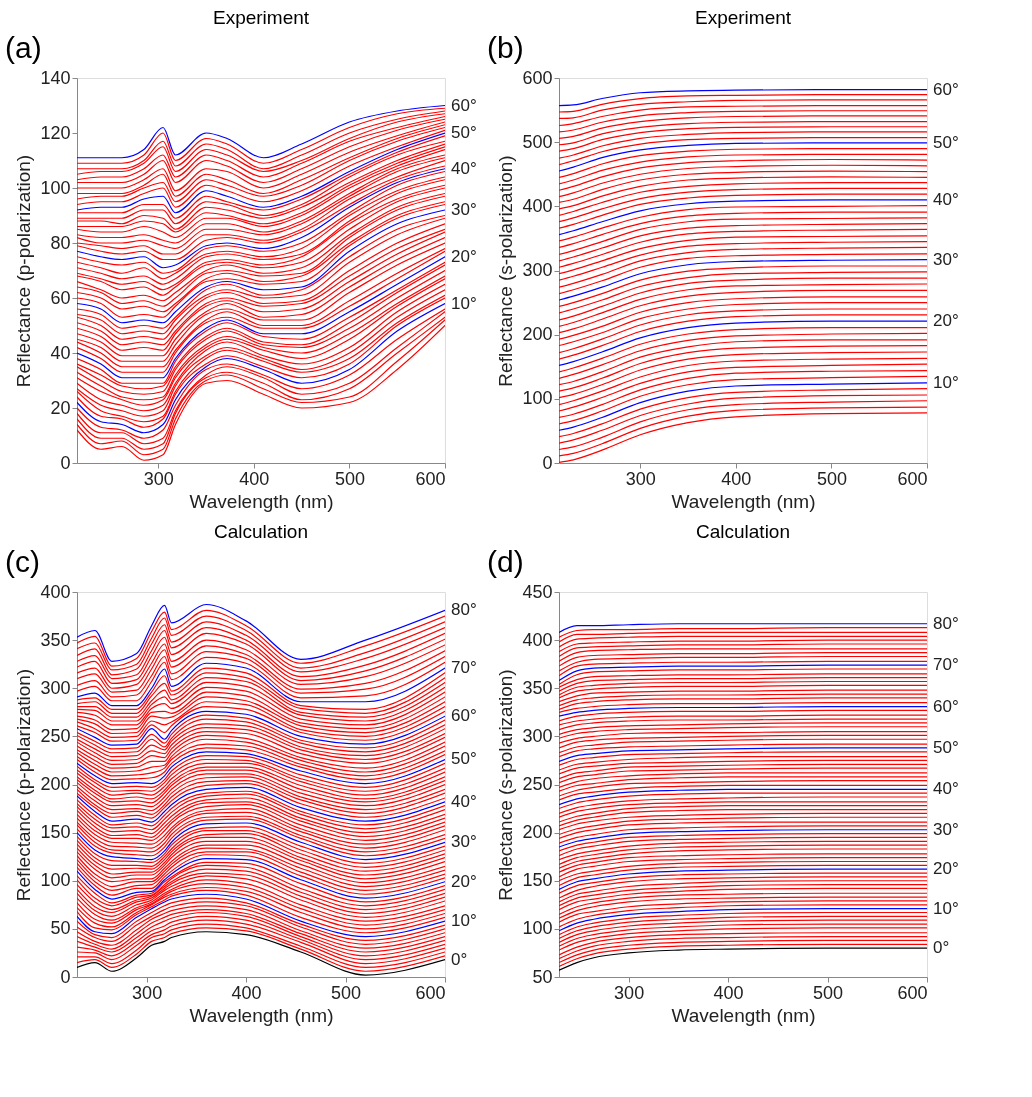  Describe the element at coordinates (60, 407) in the screenshot. I see `y-tick-label: 20` at that location.